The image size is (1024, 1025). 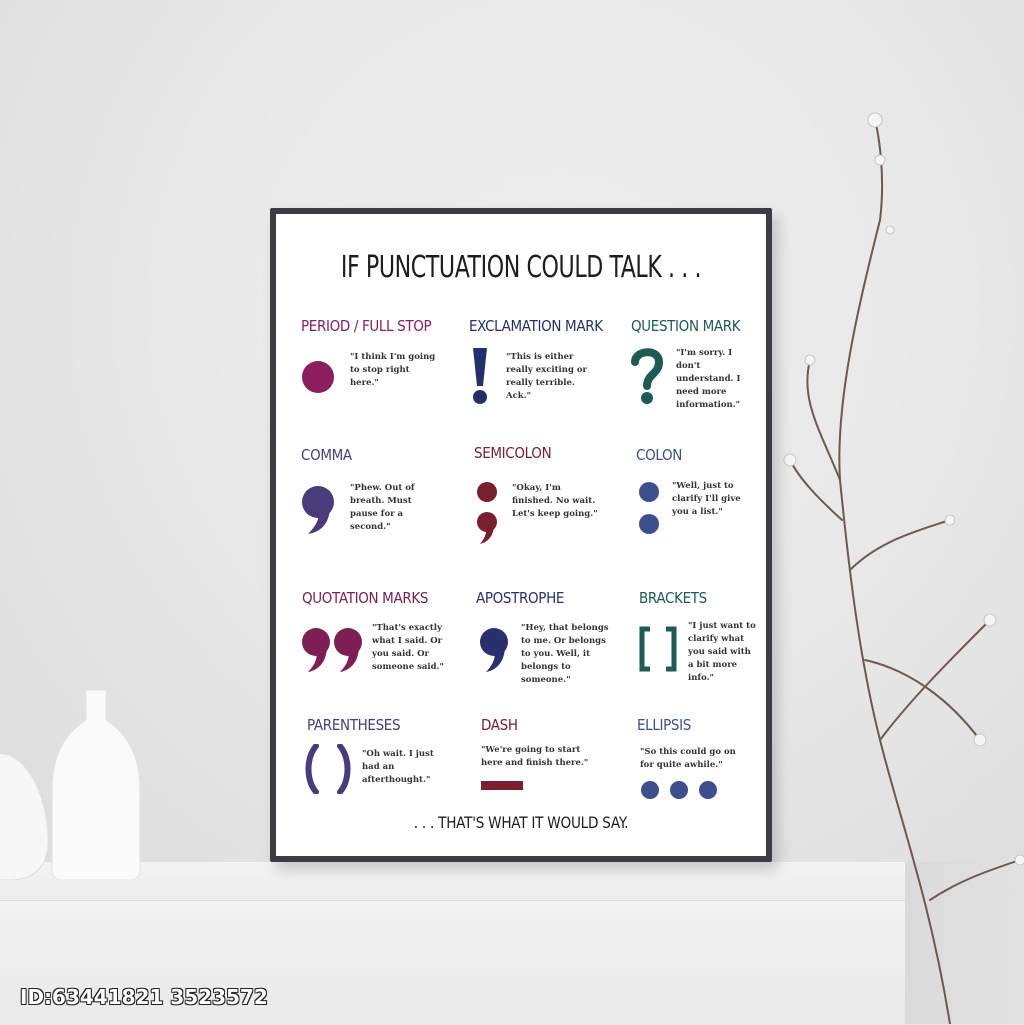 What do you see at coordinates (964, 943) in the screenshot?
I see `shelf-shadow` at bounding box center [964, 943].